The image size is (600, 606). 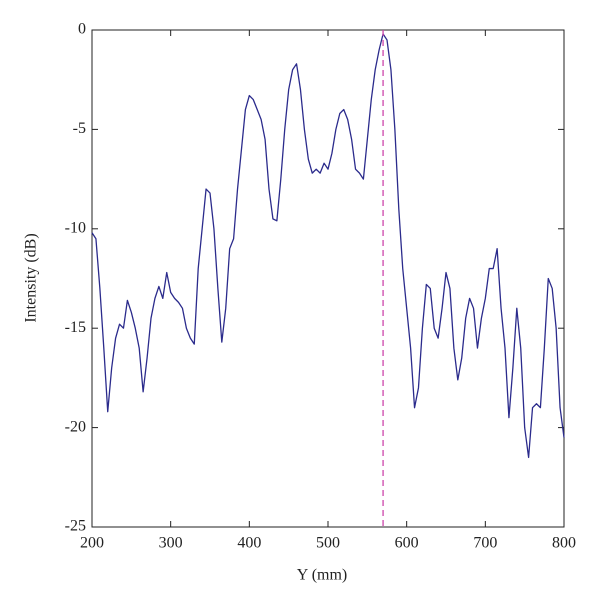 What do you see at coordinates (564, 543) in the screenshot?
I see `x-tick-label: 800` at bounding box center [564, 543].